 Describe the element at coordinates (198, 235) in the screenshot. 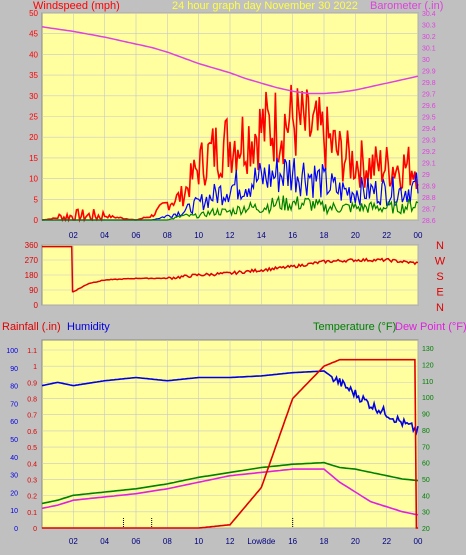

I see `wind-x-tick: 10` at that location.